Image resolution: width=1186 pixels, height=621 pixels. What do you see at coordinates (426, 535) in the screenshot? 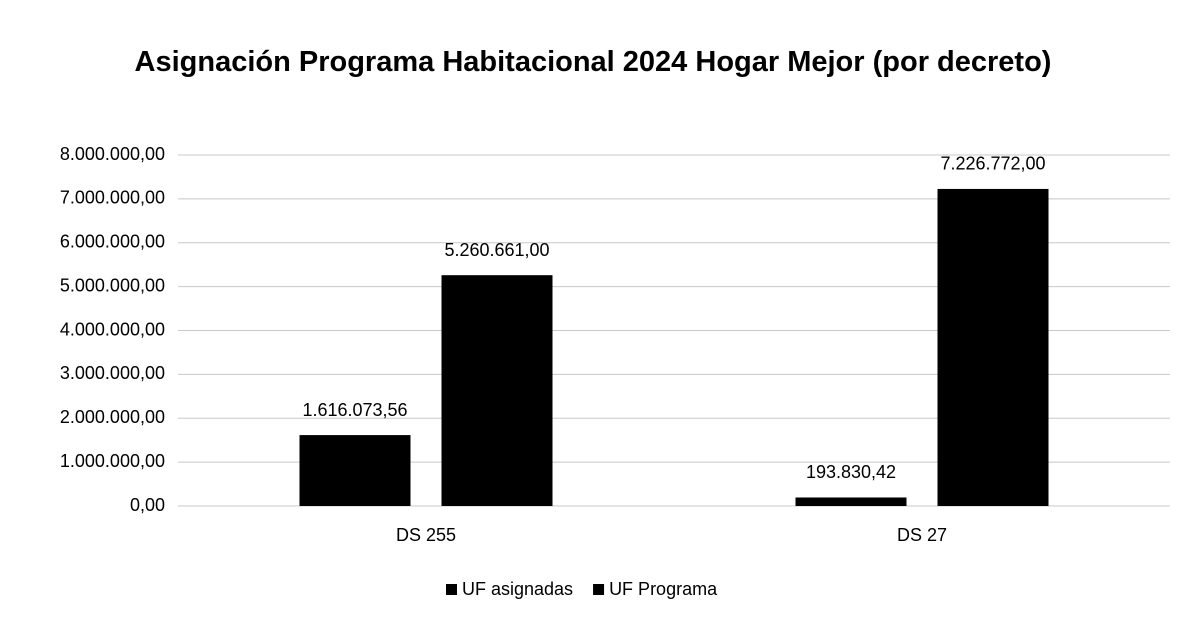
I see `x-tick-label: DS 255` at bounding box center [426, 535].